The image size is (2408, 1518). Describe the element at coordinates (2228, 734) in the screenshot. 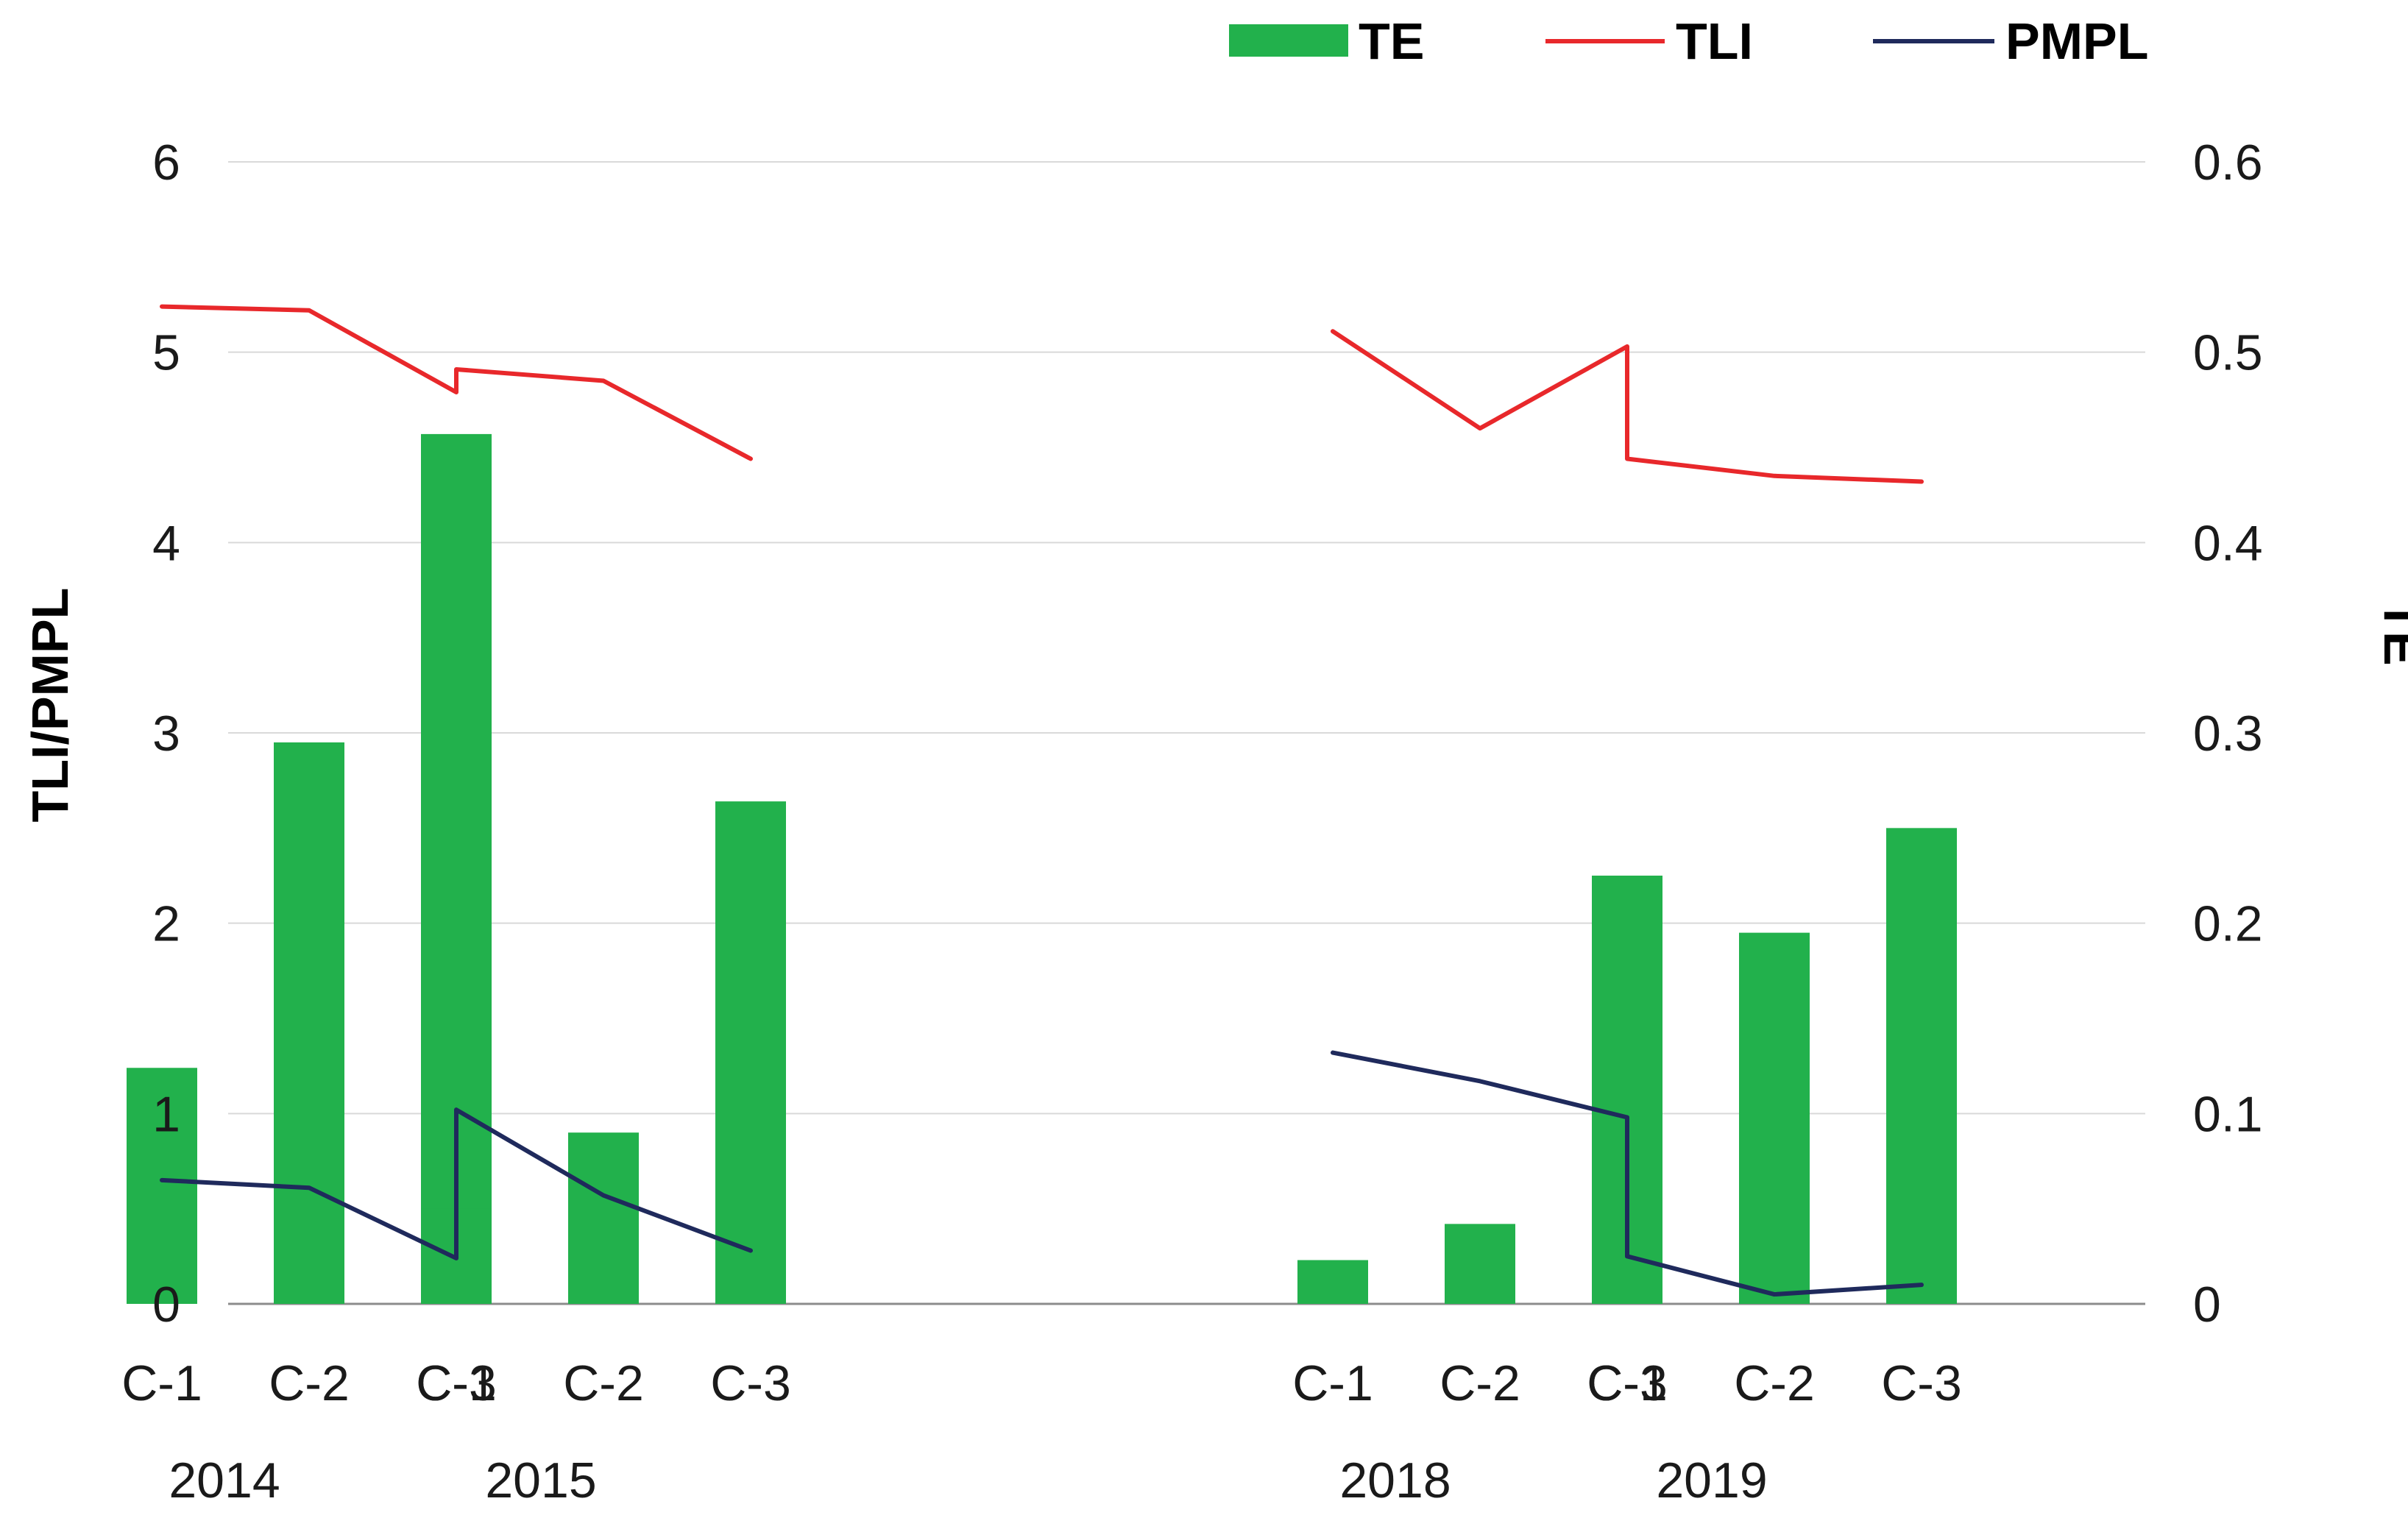

I see `right-tick-label: 0.3` at that location.